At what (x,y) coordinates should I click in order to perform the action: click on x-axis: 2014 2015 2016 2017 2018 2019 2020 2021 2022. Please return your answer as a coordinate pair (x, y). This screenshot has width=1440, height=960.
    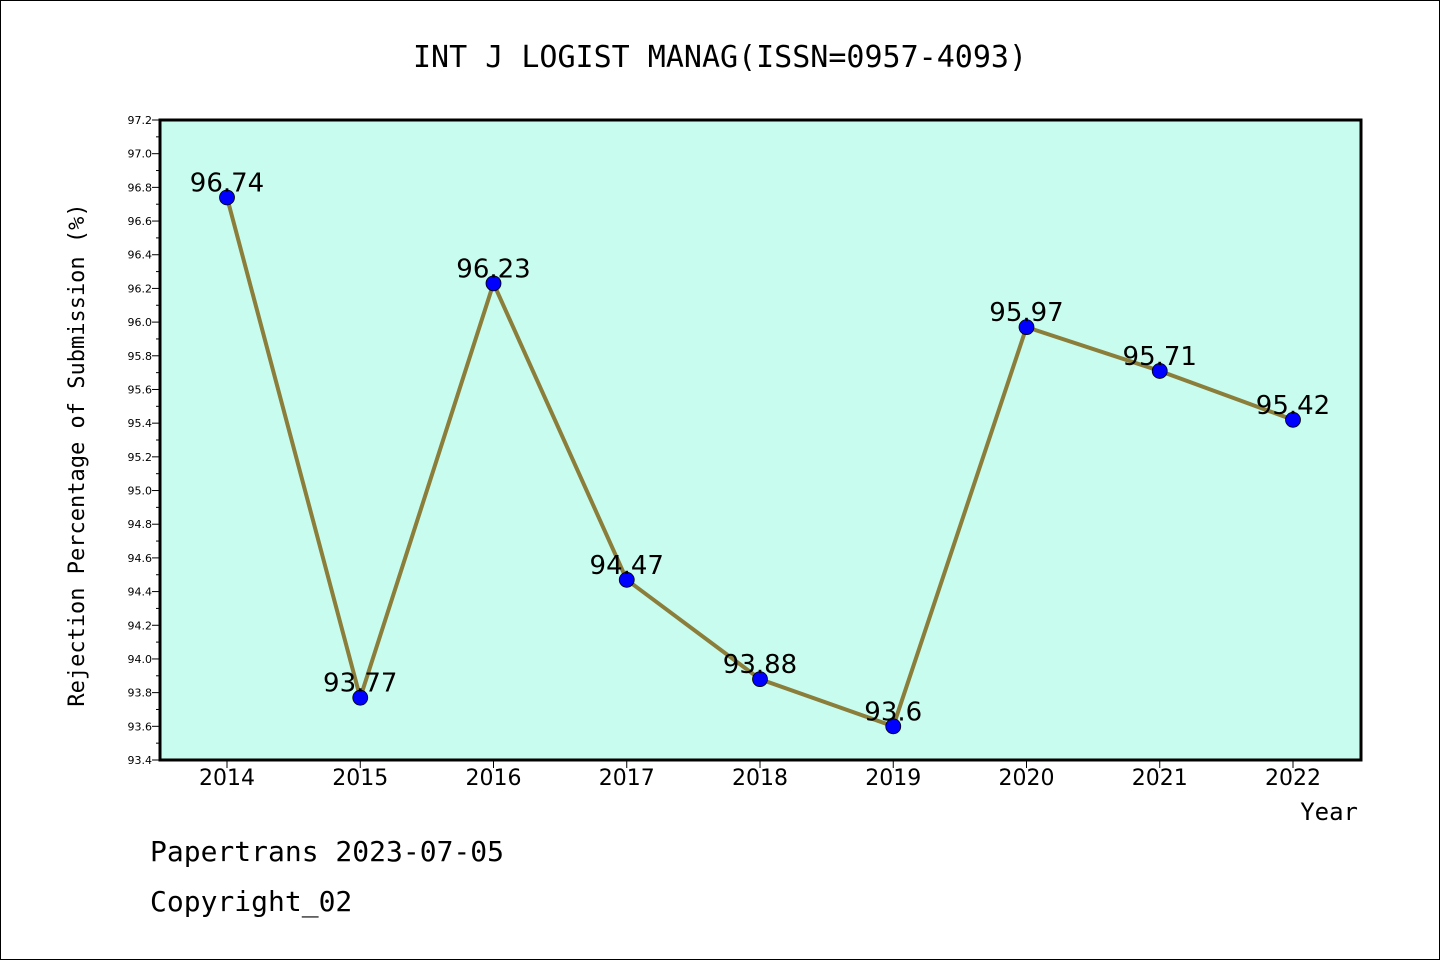
    Looking at the image, I should click on (760, 775).